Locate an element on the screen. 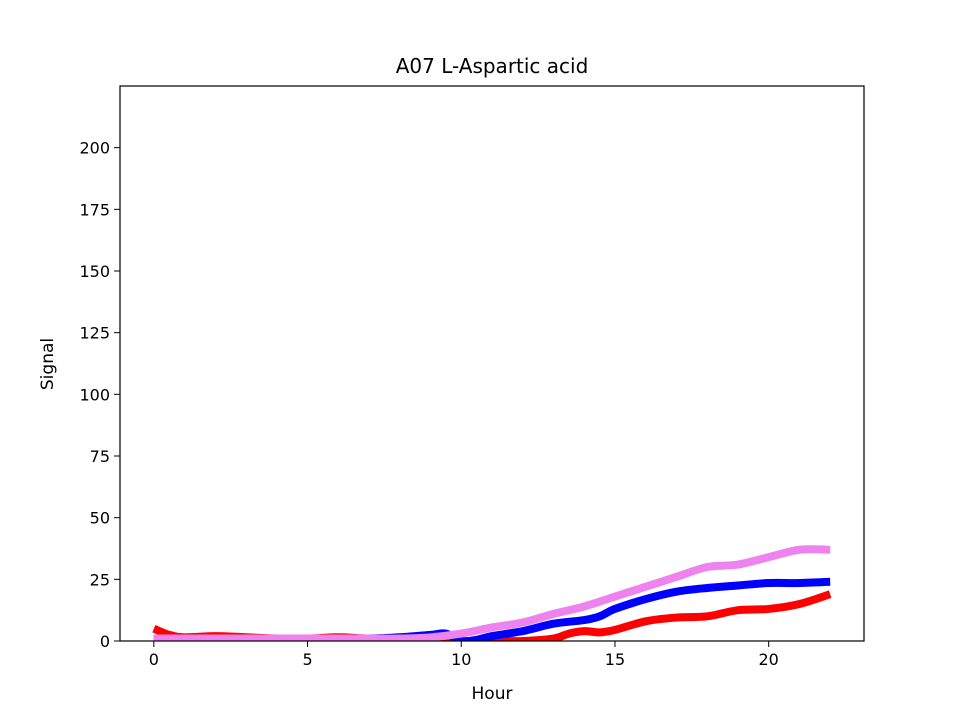 The image size is (960, 720). x-tick-label: 20 is located at coordinates (769, 659).